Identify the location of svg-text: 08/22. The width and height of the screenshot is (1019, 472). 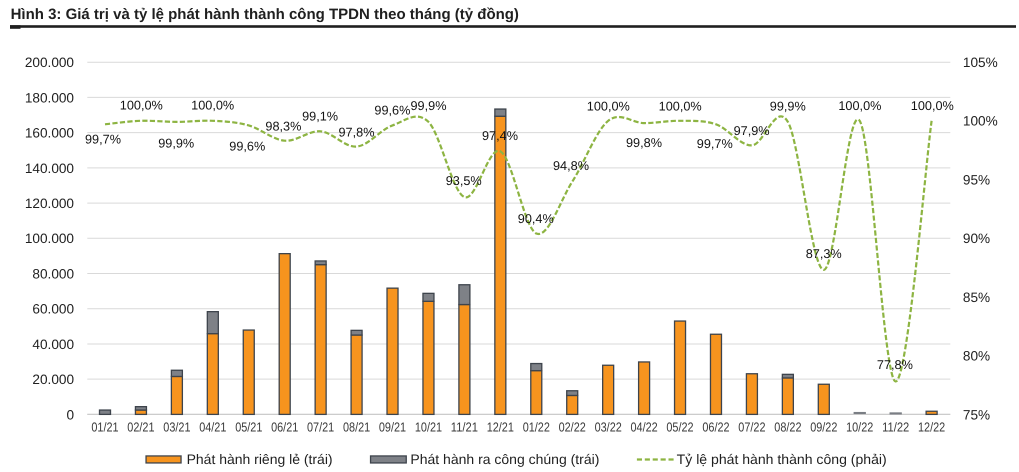
(787, 427).